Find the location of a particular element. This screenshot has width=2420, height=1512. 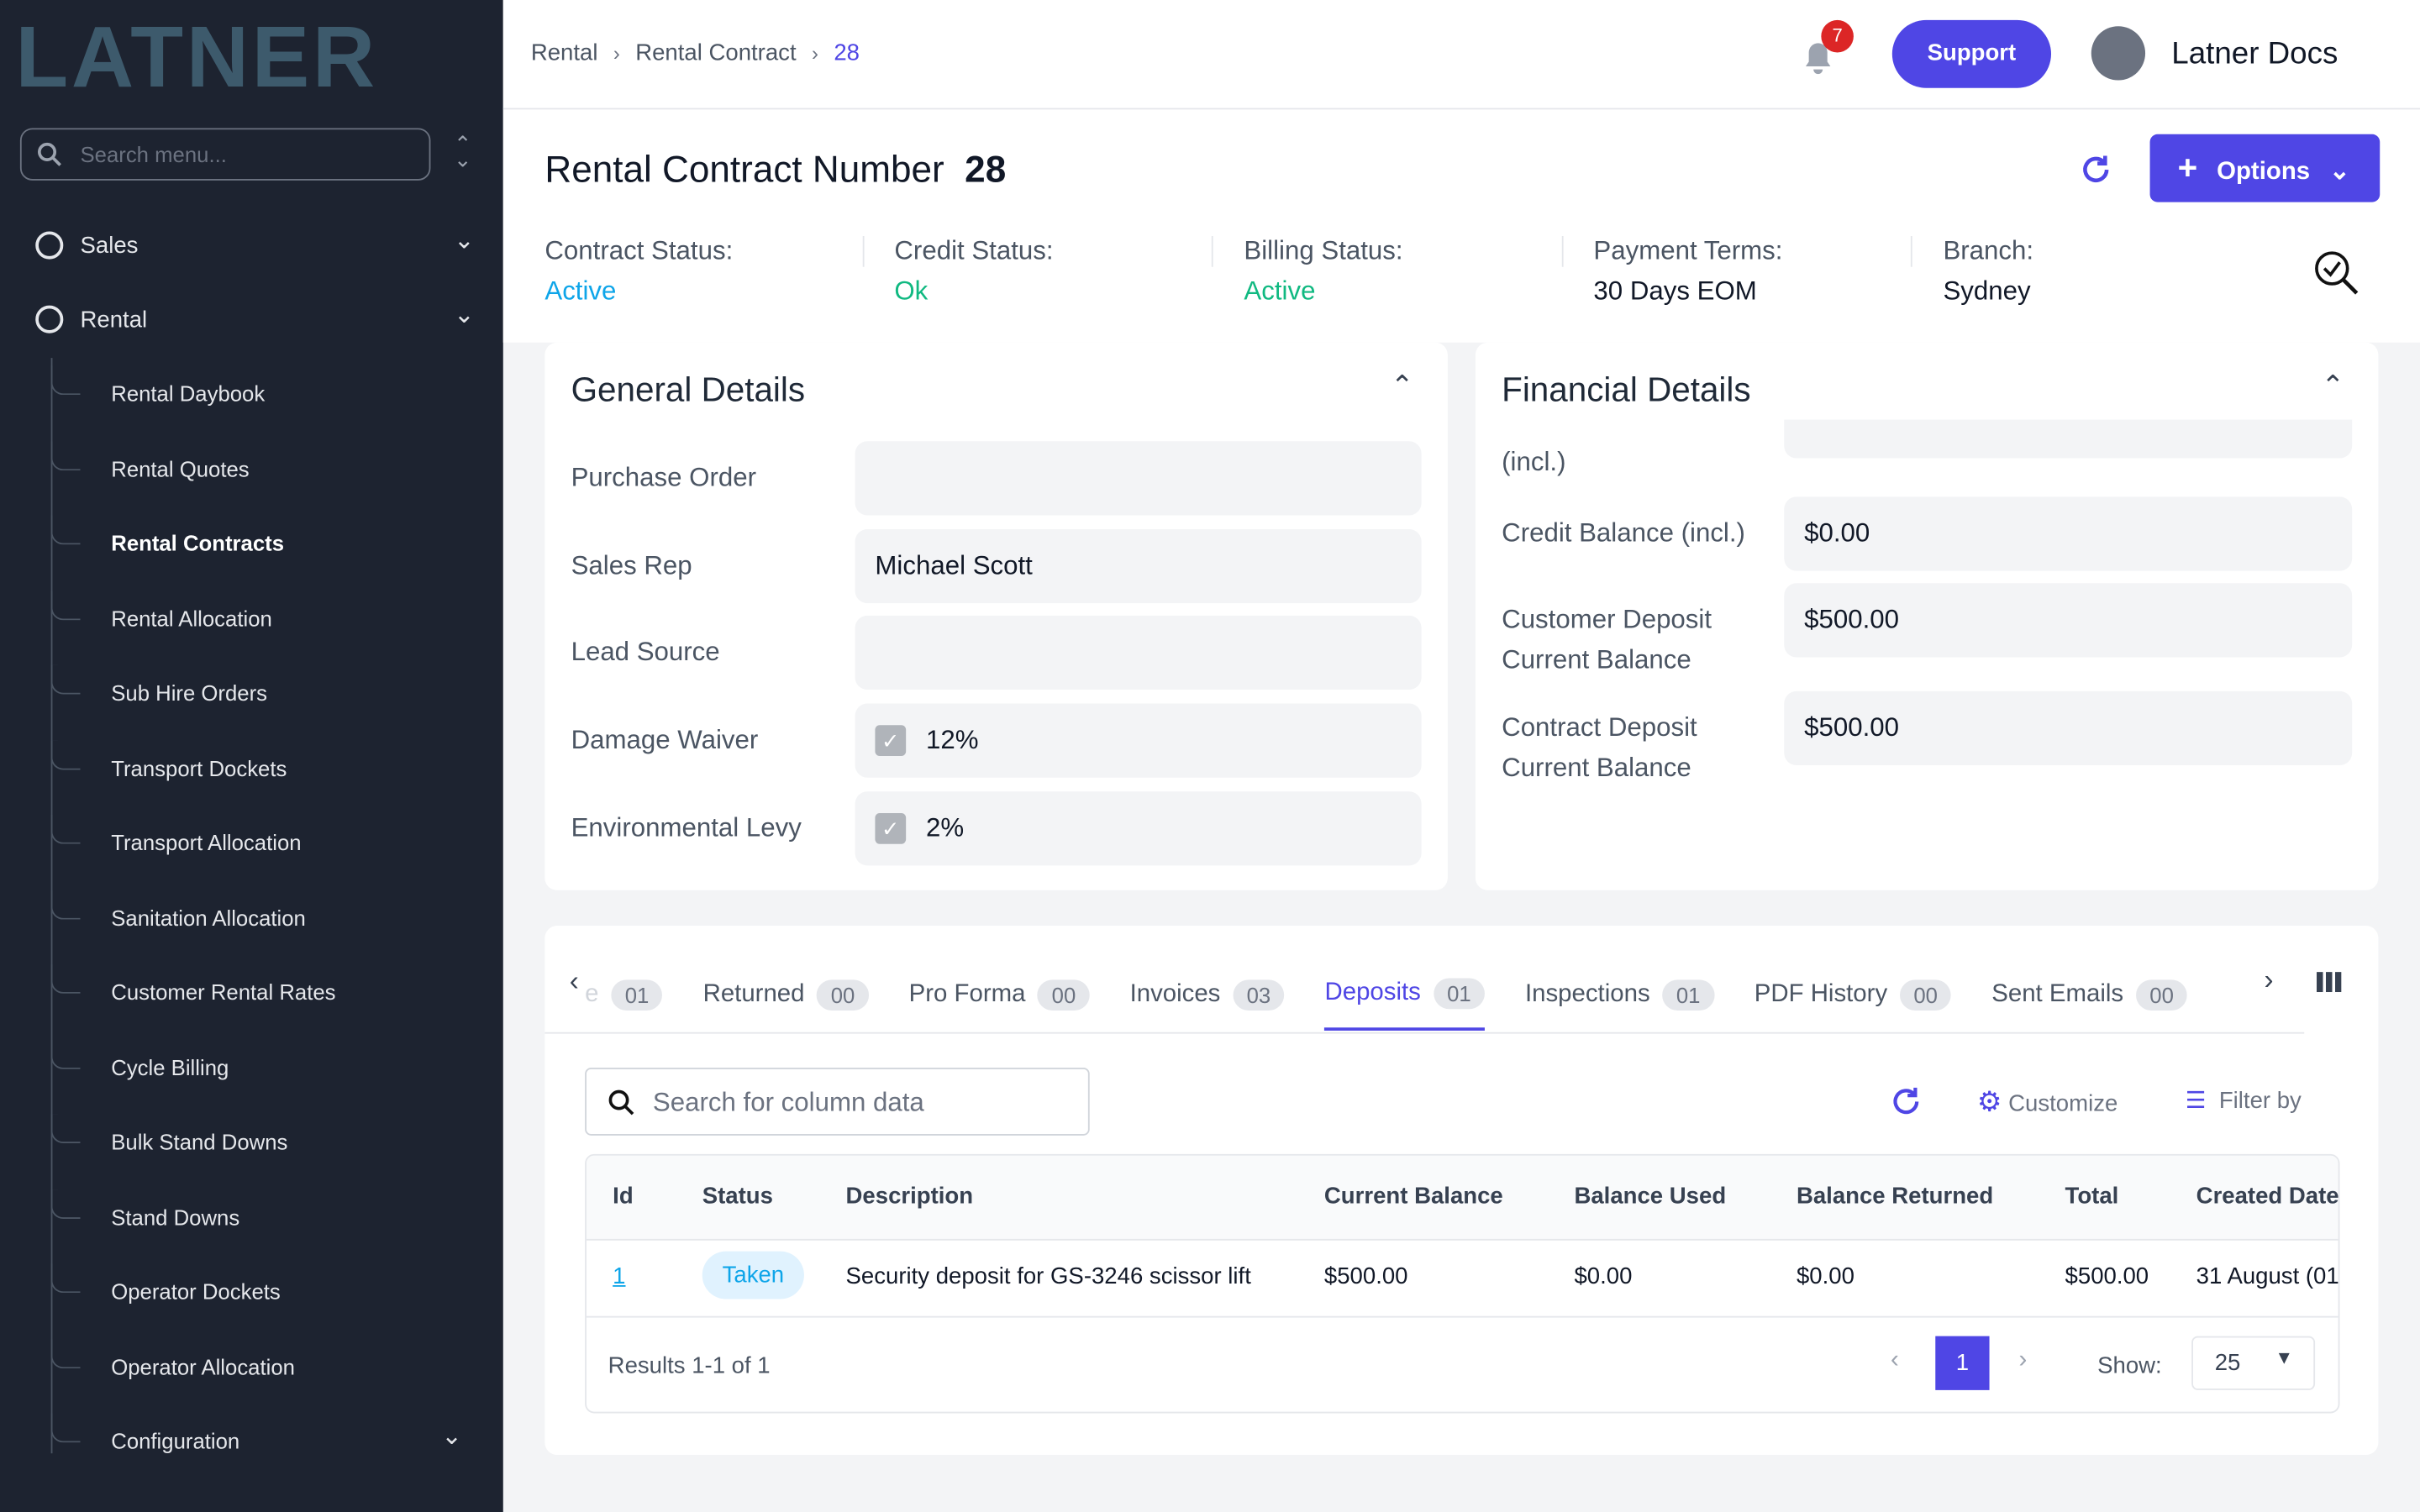

page-next: › is located at coordinates (2023, 1360).